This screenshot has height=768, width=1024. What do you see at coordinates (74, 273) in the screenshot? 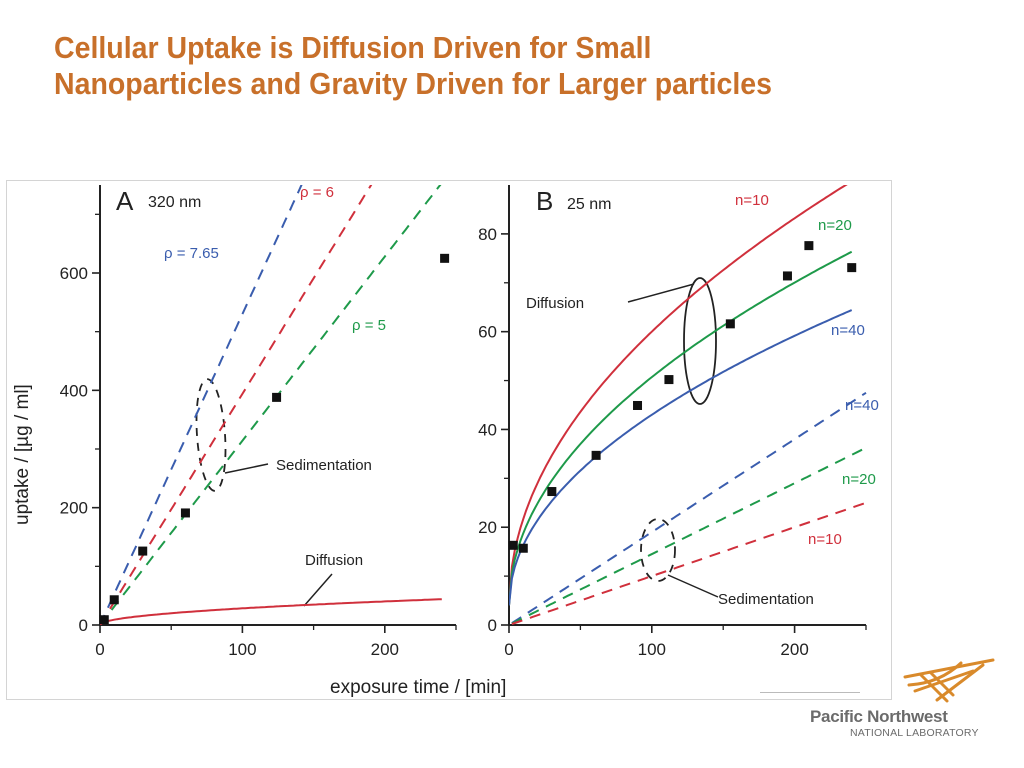
I see `y-tick-label: 600` at bounding box center [74, 273].